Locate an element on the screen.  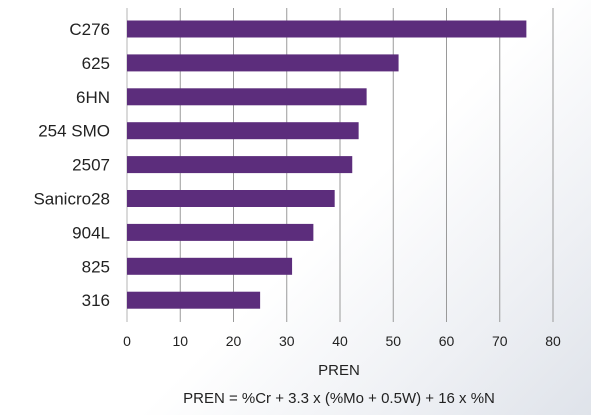
x-tick-label: 60 is located at coordinates (447, 341).